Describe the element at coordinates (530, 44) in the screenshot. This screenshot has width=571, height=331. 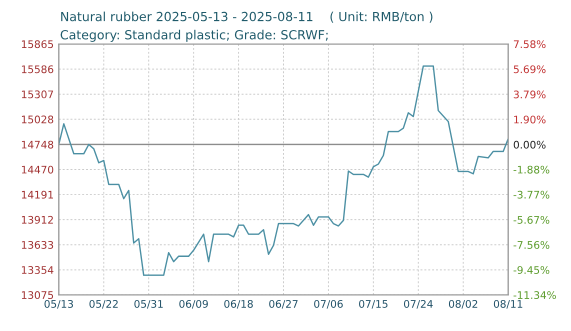
I see `y2-tick-label: 7.58%` at that location.